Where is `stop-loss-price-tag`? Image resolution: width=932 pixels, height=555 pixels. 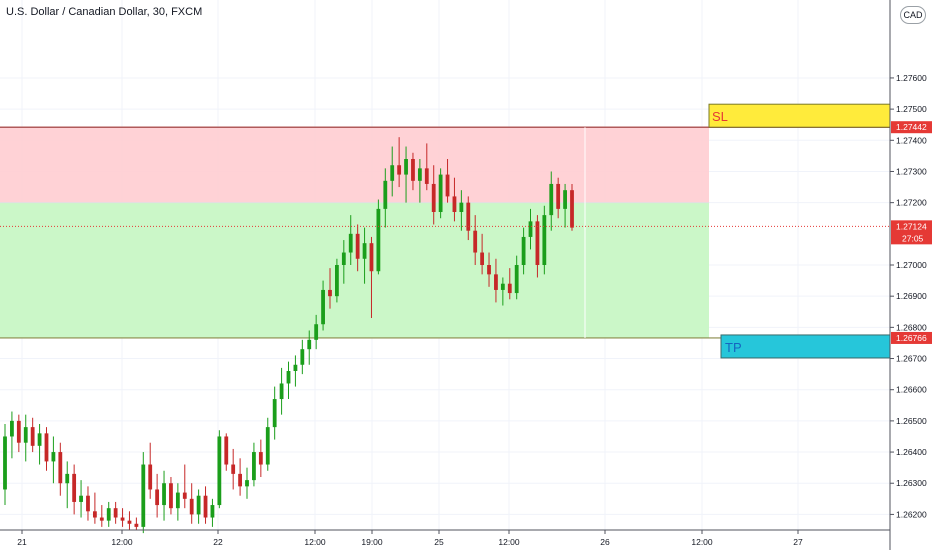 stop-loss-price-tag is located at coordinates (911, 127).